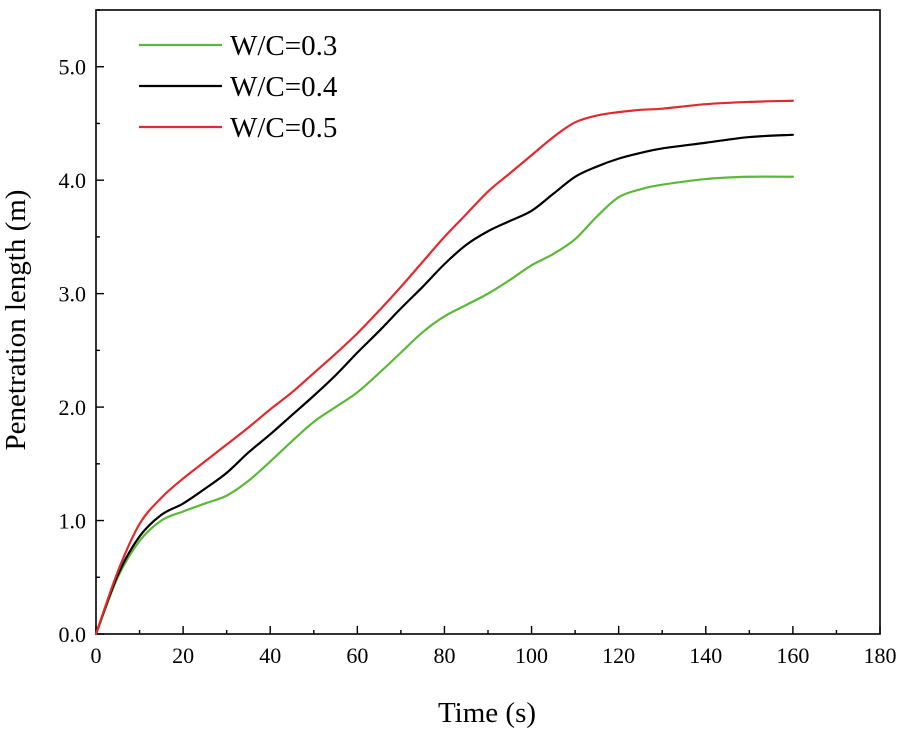  What do you see at coordinates (487, 713) in the screenshot?
I see `x-axis-title: Time (s)` at bounding box center [487, 713].